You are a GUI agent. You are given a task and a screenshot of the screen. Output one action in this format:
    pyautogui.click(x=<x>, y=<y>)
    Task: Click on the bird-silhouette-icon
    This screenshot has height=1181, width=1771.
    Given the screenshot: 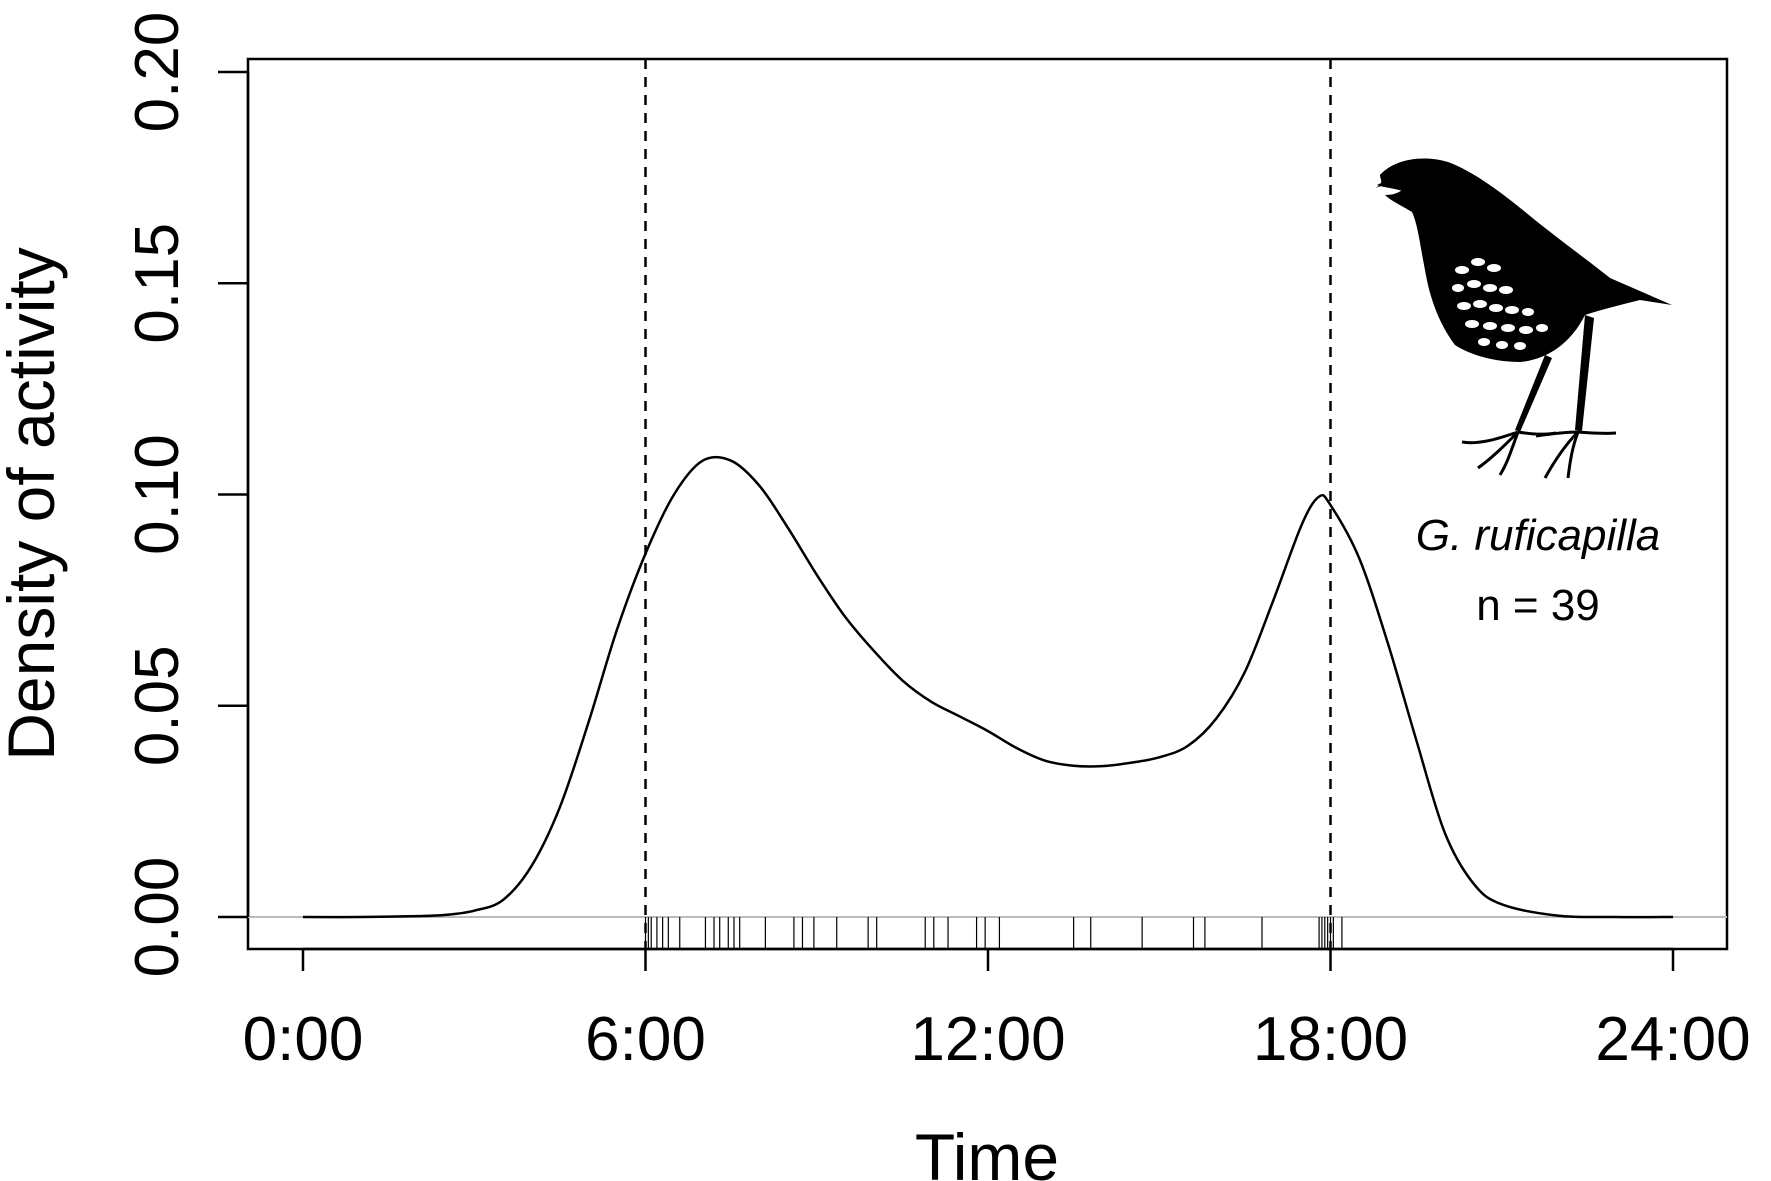 What is the action you would take?
    pyautogui.click(x=1523, y=318)
    